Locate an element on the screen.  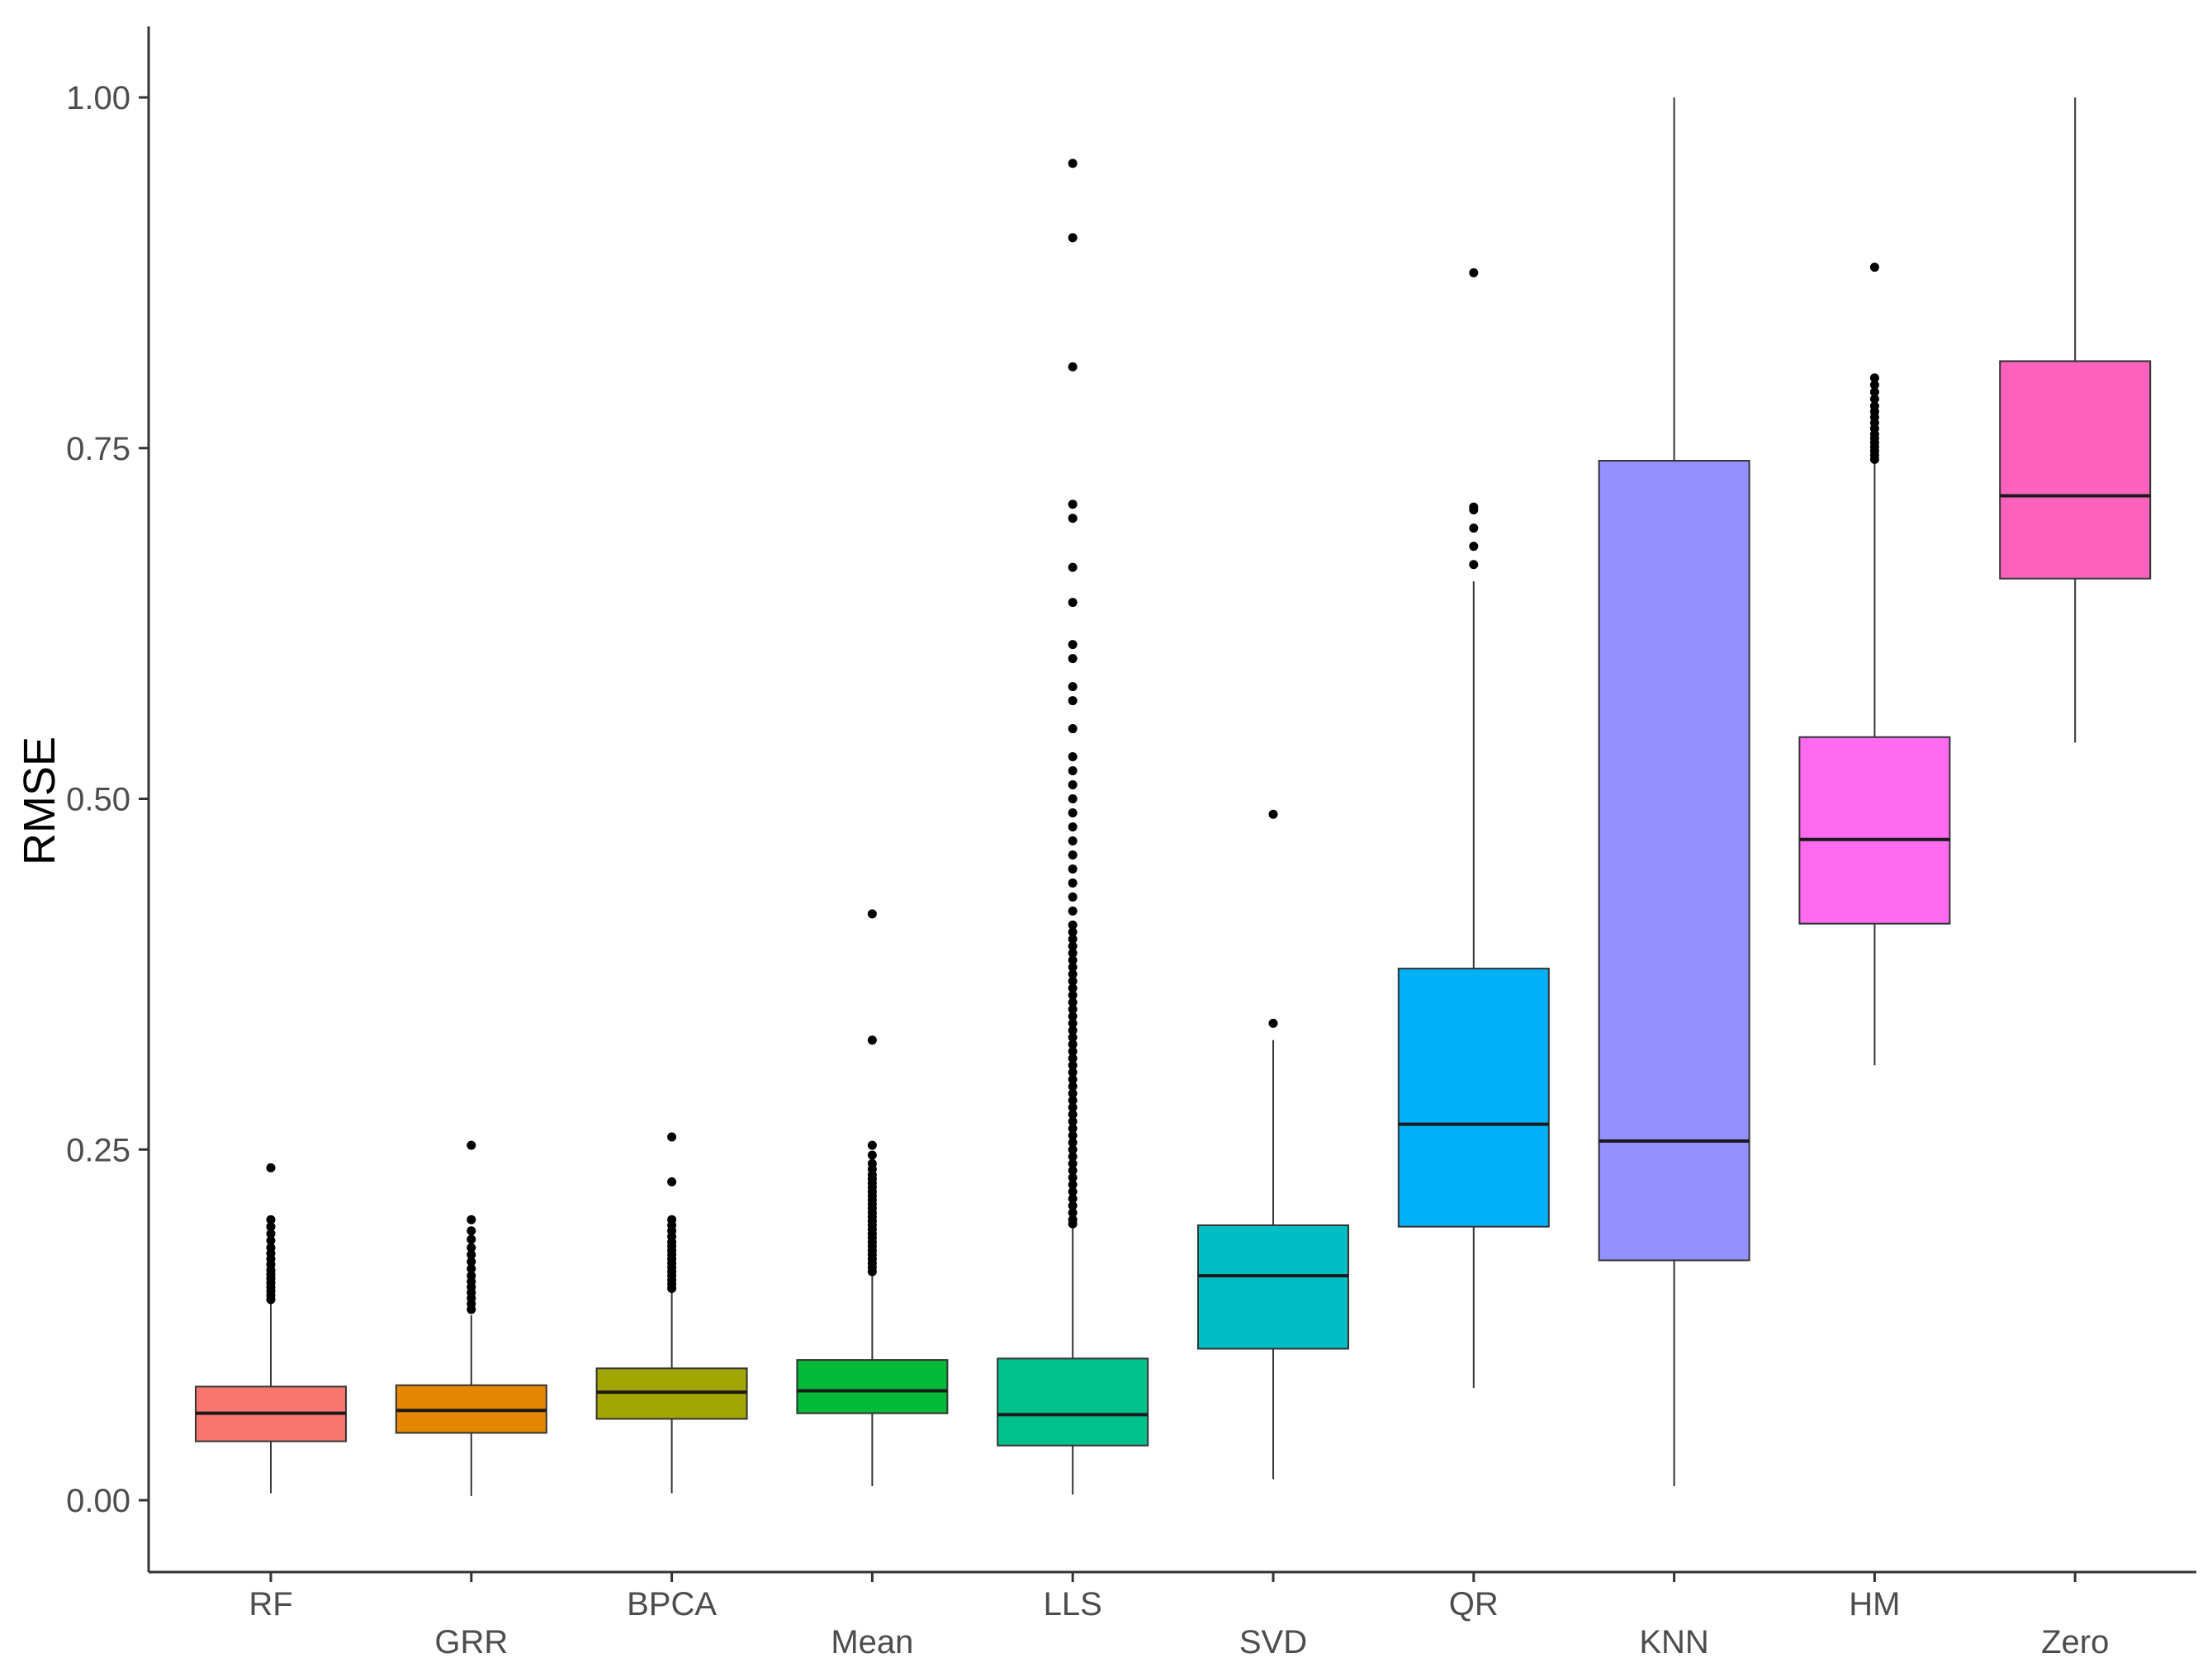
box-mean is located at coordinates (872, 1198).